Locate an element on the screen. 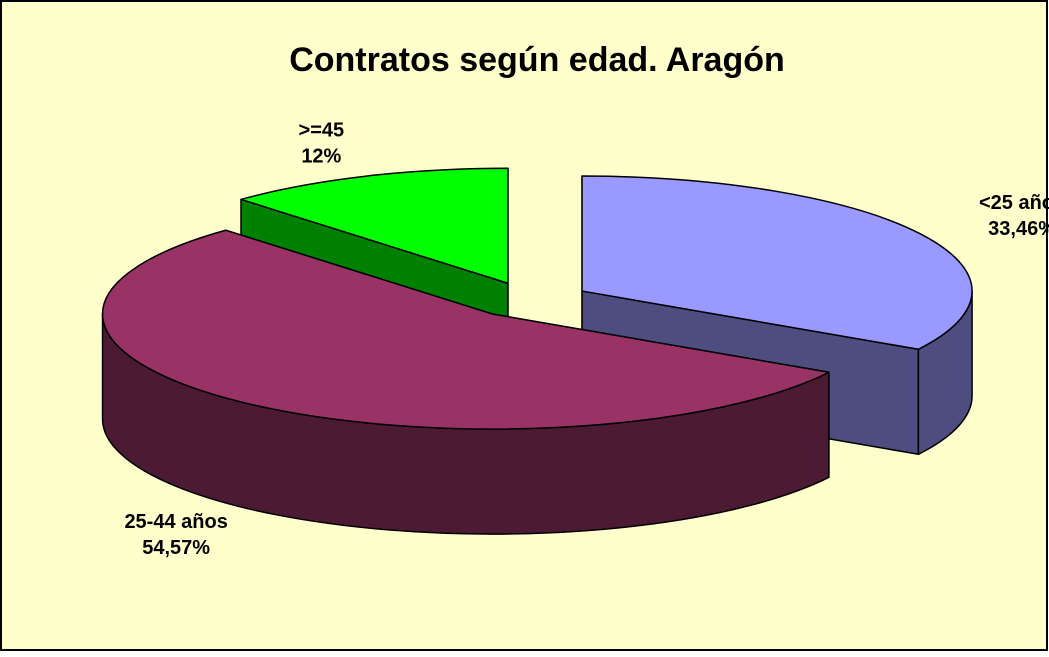 This screenshot has width=1049, height=657. data-label-value: 54,57% is located at coordinates (176, 548).